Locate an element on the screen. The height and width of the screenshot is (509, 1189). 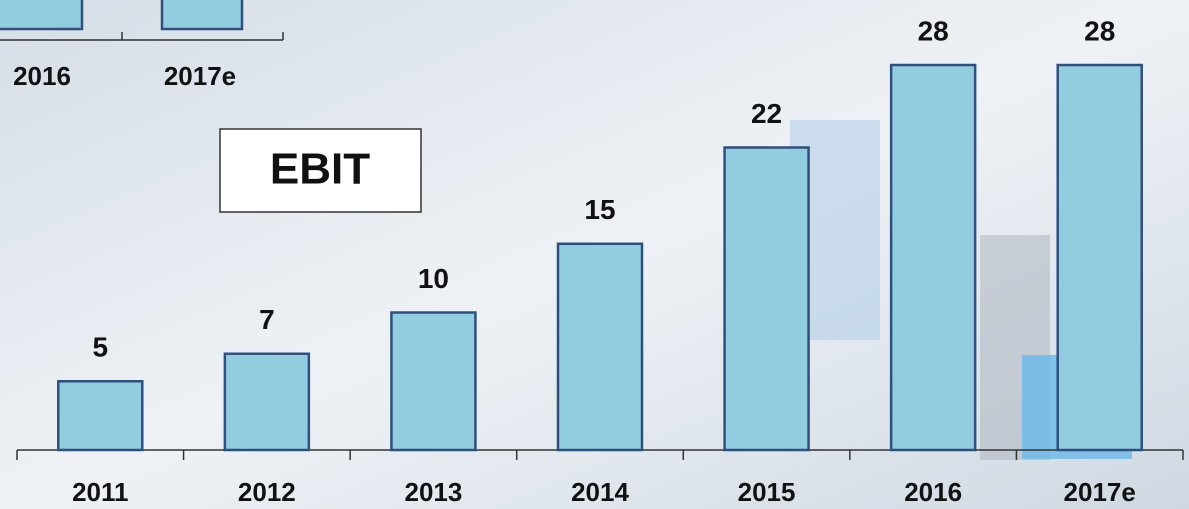
title-box is located at coordinates (320, 170).